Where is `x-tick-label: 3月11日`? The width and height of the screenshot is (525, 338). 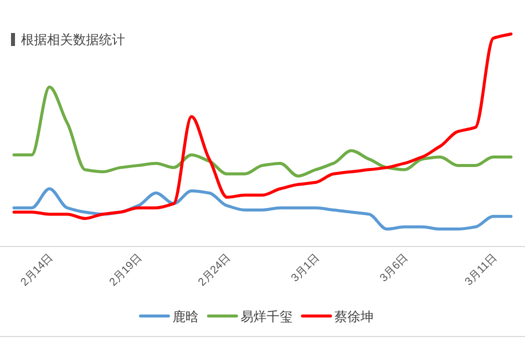 x-tick-label: 3月11日 is located at coordinates (481, 270).